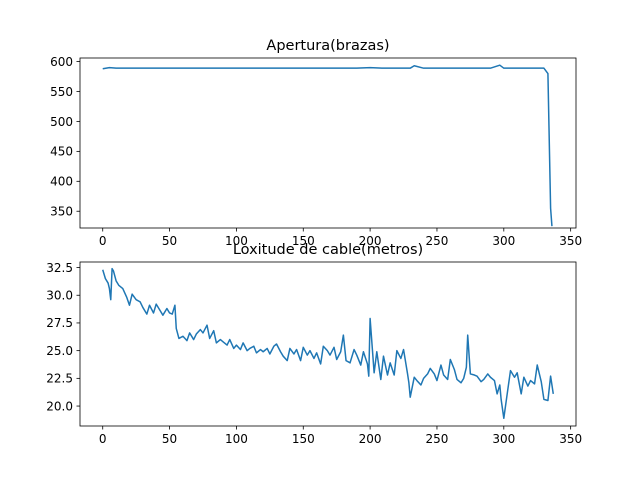 This screenshot has height=480, width=640. Describe the element at coordinates (328, 250) in the screenshot. I see `chart-title: Loxitude de cable(metros)` at that location.